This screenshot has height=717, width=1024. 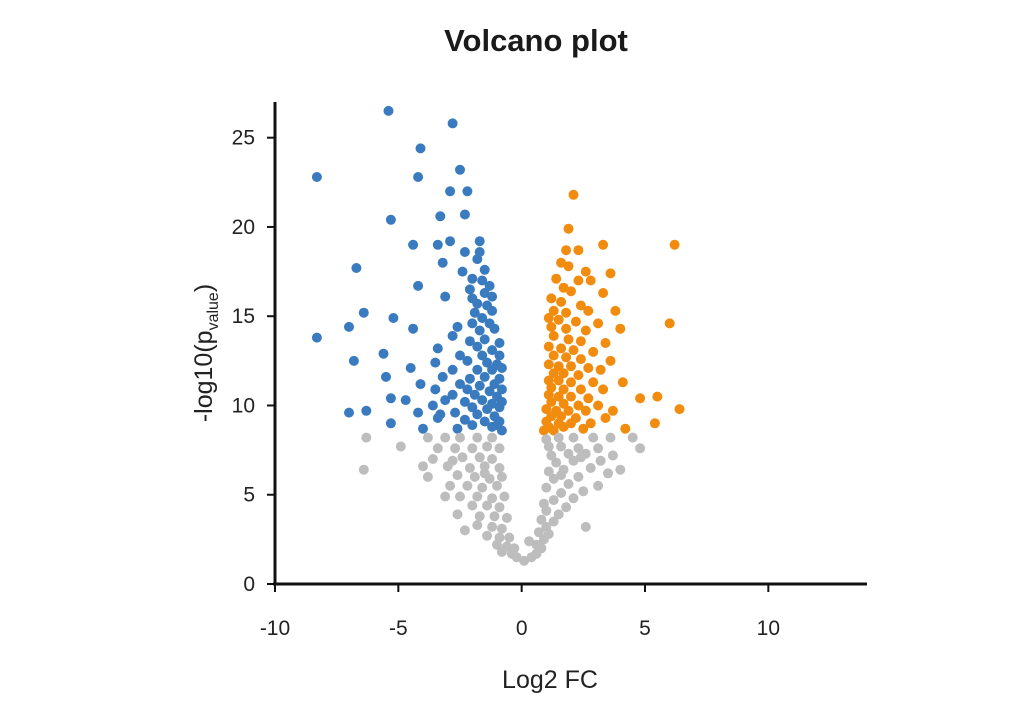 I want to click on x-tick-label: 0, so click(x=522, y=628).